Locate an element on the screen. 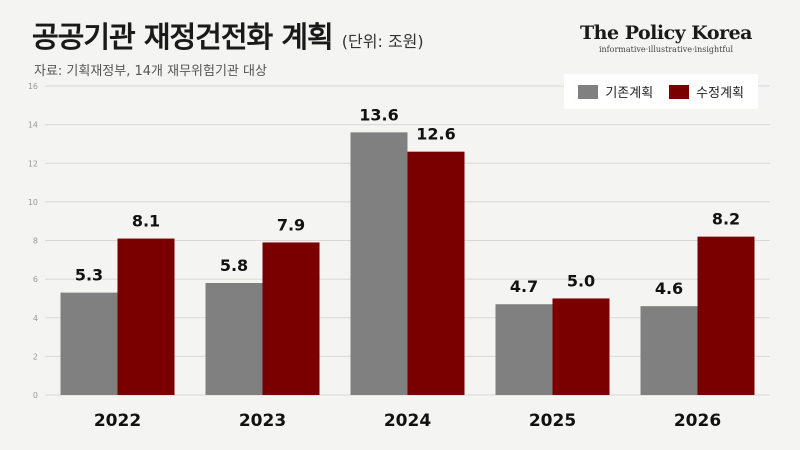 The width and height of the screenshot is (800, 450). y-tick-label: 4 is located at coordinates (35, 318).